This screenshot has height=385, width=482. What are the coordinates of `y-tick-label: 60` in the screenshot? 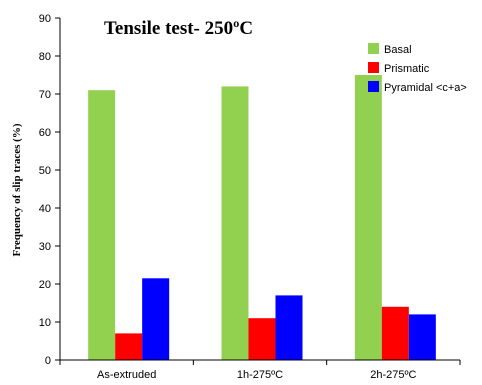 It's located at (45, 133).